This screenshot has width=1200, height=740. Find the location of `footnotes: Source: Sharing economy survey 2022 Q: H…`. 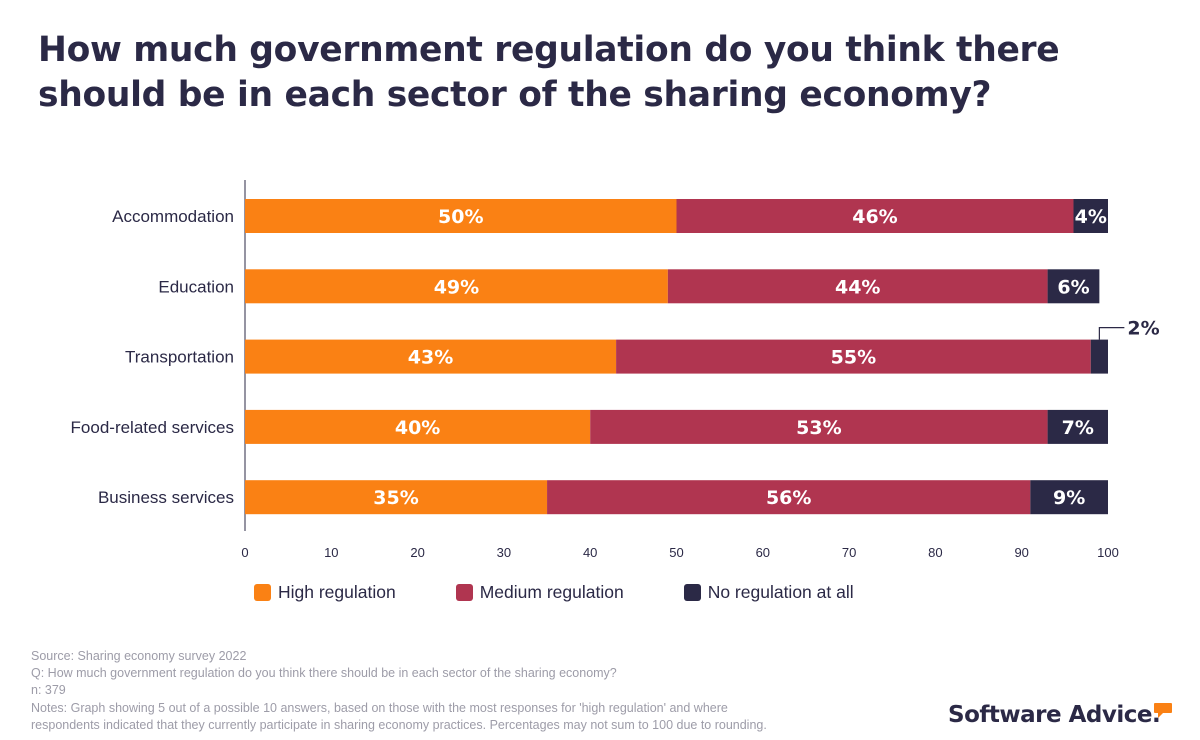

footnotes: Source: Sharing economy survey 2022 Q: H… is located at coordinates (461, 691).